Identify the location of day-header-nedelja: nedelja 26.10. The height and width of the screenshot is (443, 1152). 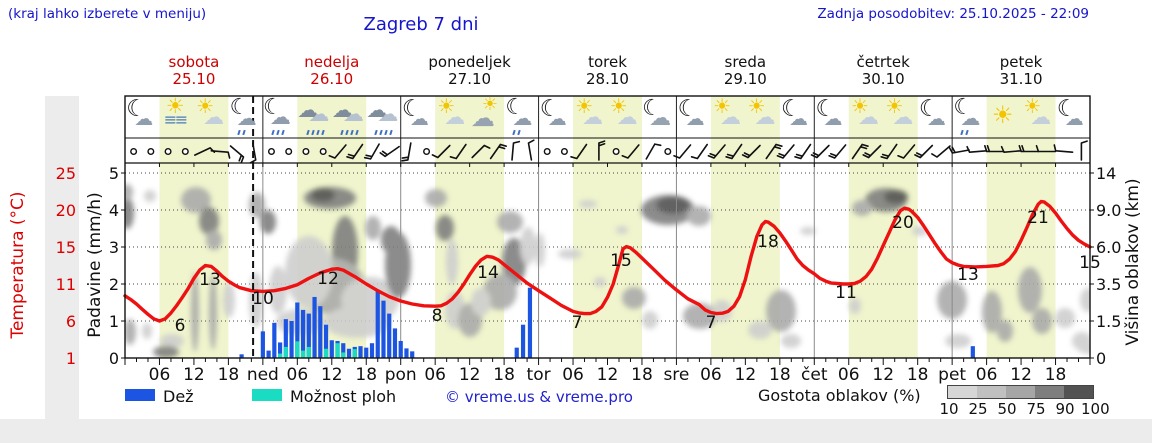
(332, 71).